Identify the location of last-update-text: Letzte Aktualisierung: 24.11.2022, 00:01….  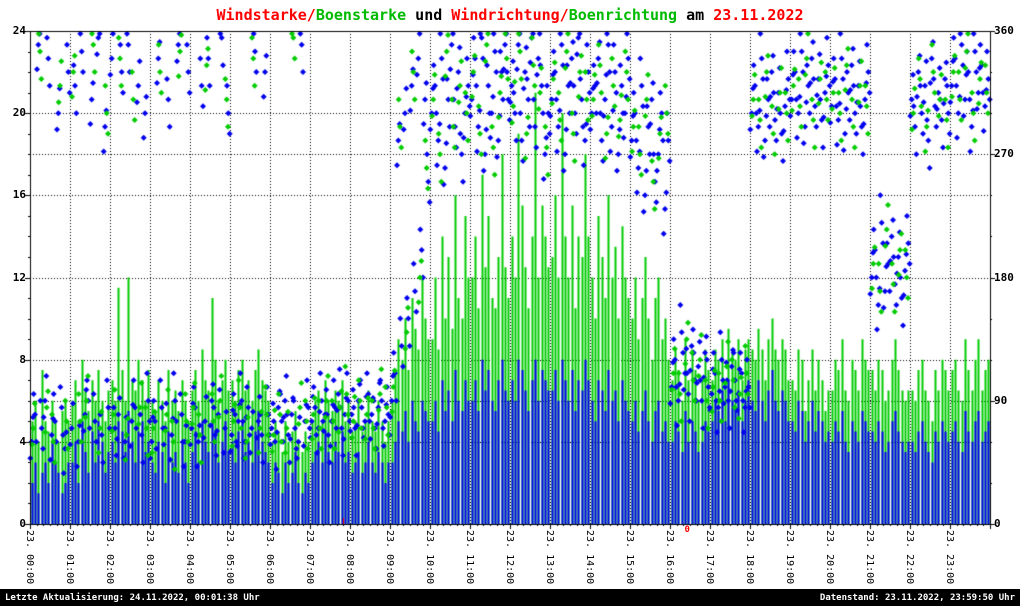
(132, 597).